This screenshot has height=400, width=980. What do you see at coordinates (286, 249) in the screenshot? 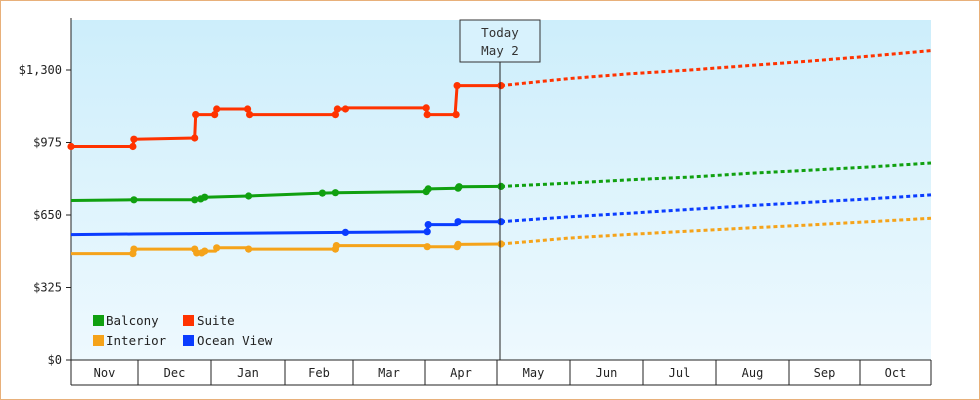
I see `series-interior-history` at bounding box center [286, 249].